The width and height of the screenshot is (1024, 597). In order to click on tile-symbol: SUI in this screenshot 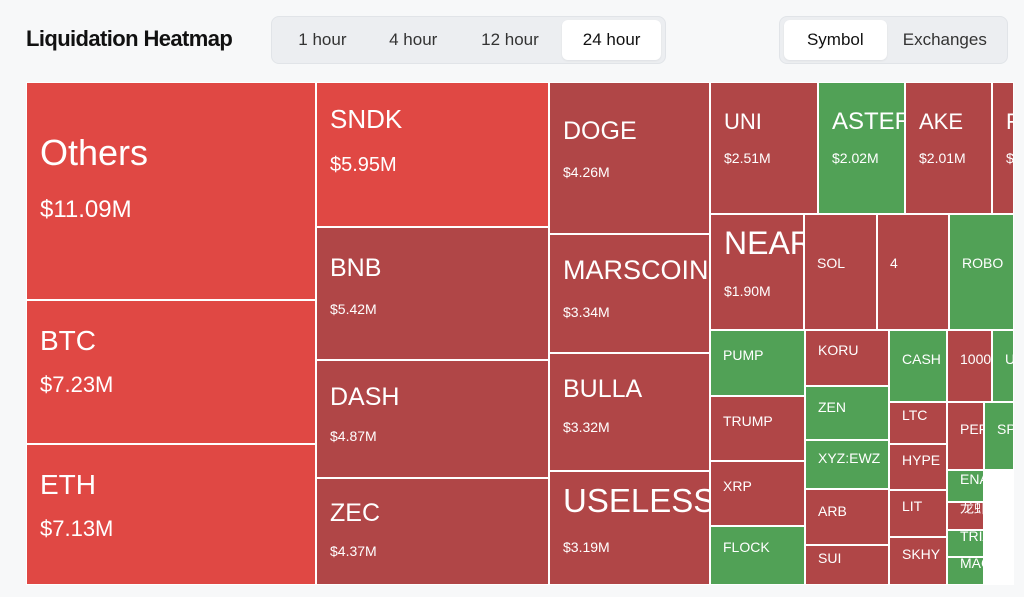, I will do `click(830, 558)`.